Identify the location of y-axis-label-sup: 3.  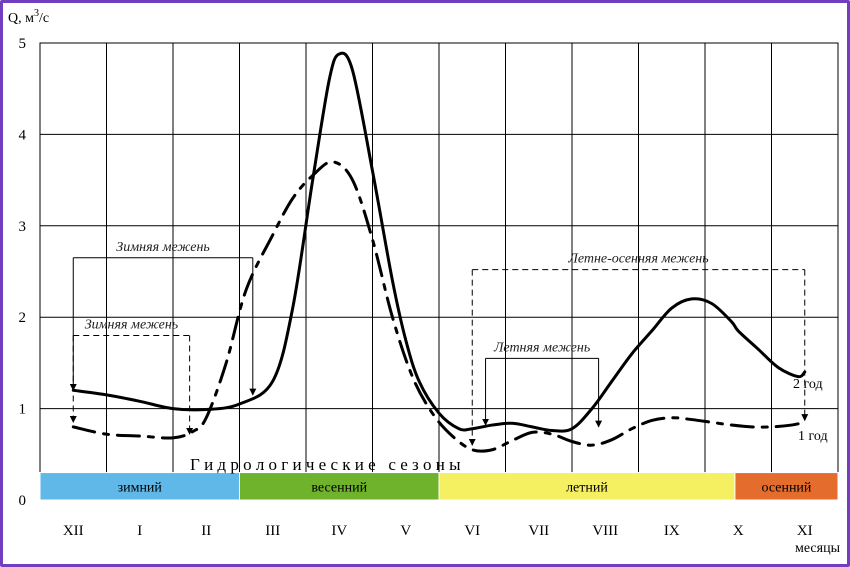
(36, 13).